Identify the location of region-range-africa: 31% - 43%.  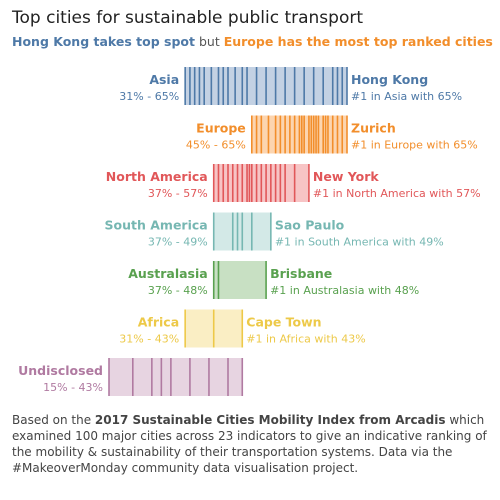
(149, 339).